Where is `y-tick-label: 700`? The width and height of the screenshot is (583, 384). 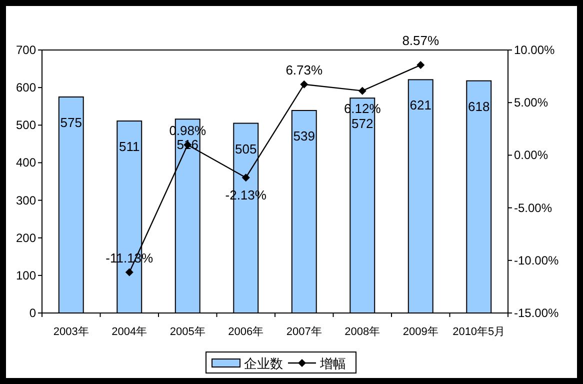 y-tick-label: 700 is located at coordinates (26, 50).